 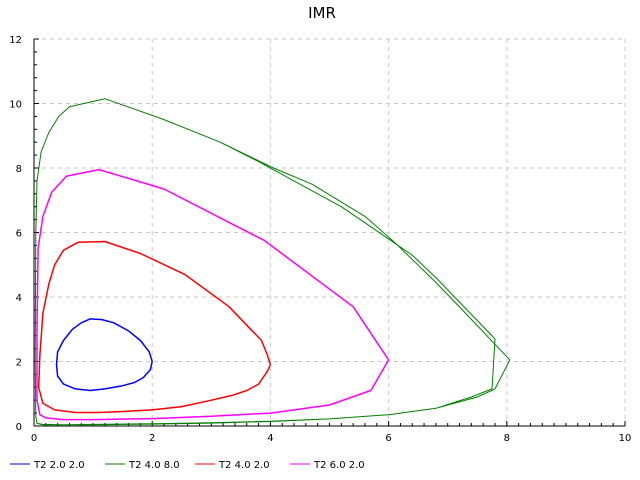 I want to click on legend-label-2: T2 4.0 8.0, so click(x=154, y=465).